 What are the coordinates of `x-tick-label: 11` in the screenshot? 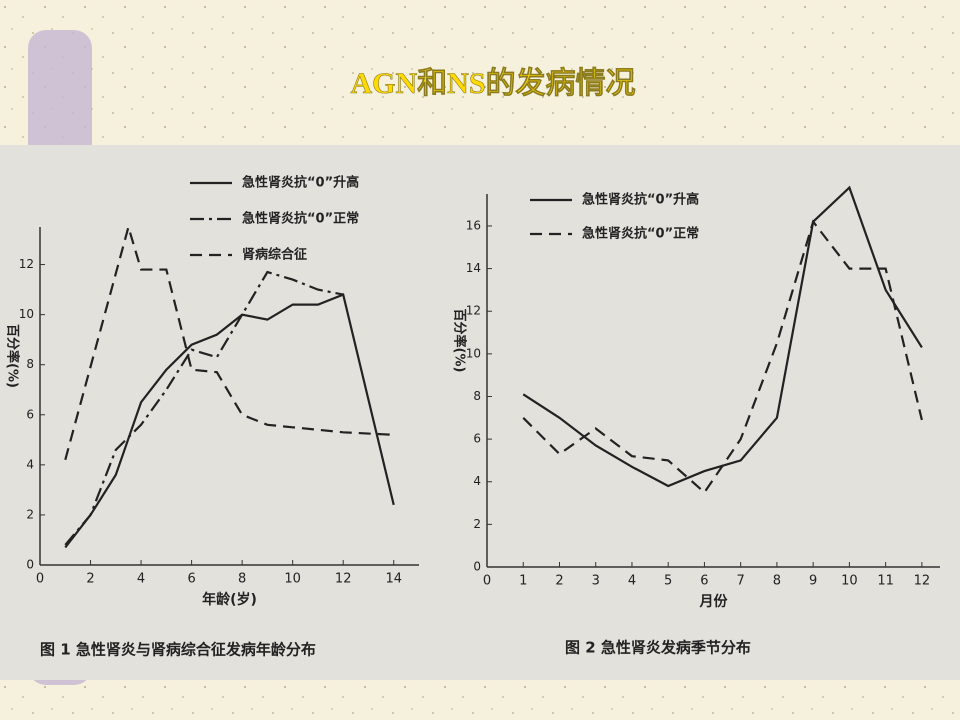 It's located at (885, 581).